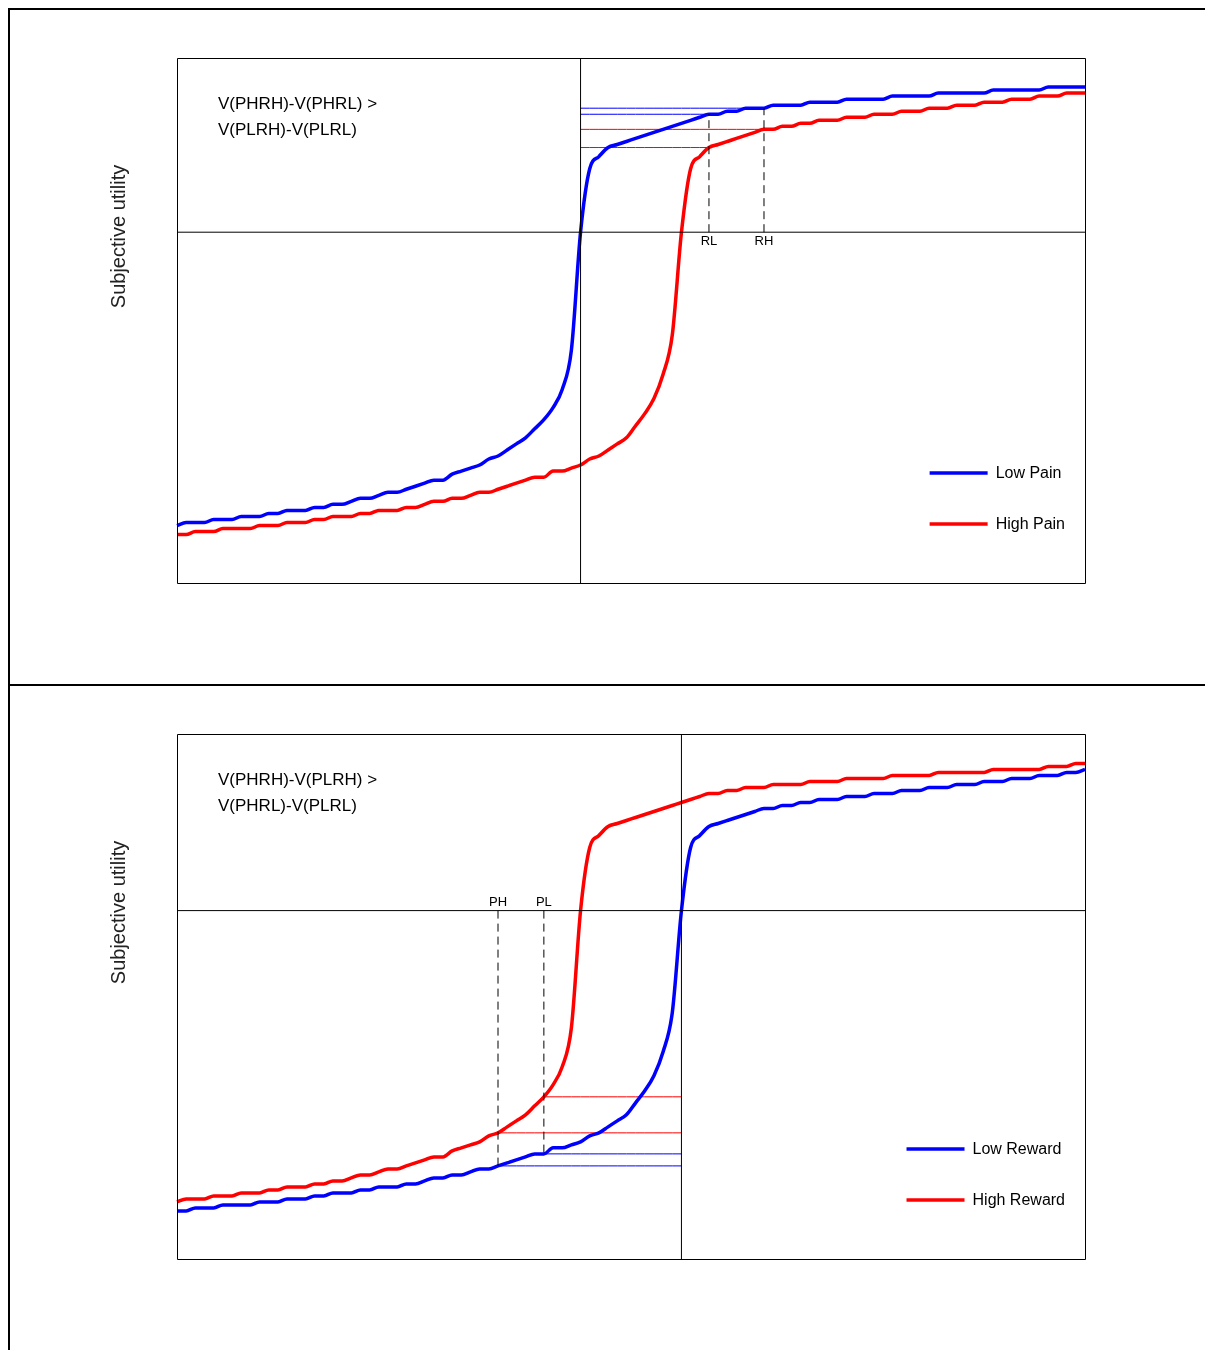  Describe the element at coordinates (298, 116) in the screenshot. I see `text: V(PHRH)-V(PHRL) > V(PLRH)-V(PLRL)` at that location.